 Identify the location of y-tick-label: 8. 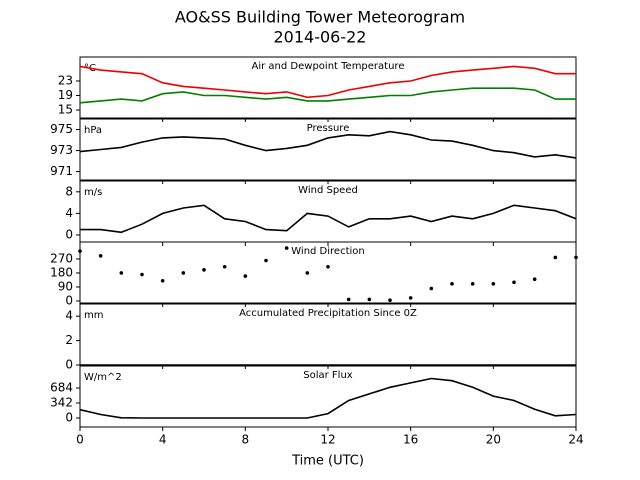
(69, 191).